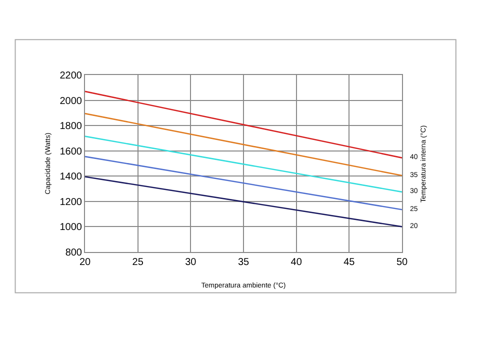 The height and width of the screenshot is (337, 477). What do you see at coordinates (71, 101) in the screenshot?
I see `y-tick-label: 2000` at bounding box center [71, 101].